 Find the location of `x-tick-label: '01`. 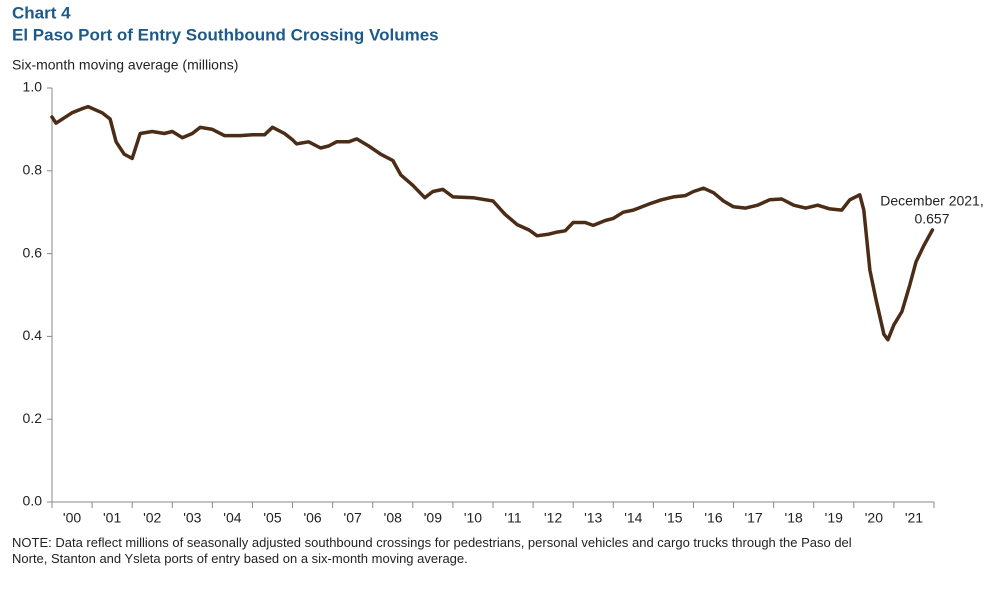

x-tick-label: '01 is located at coordinates (112, 518).